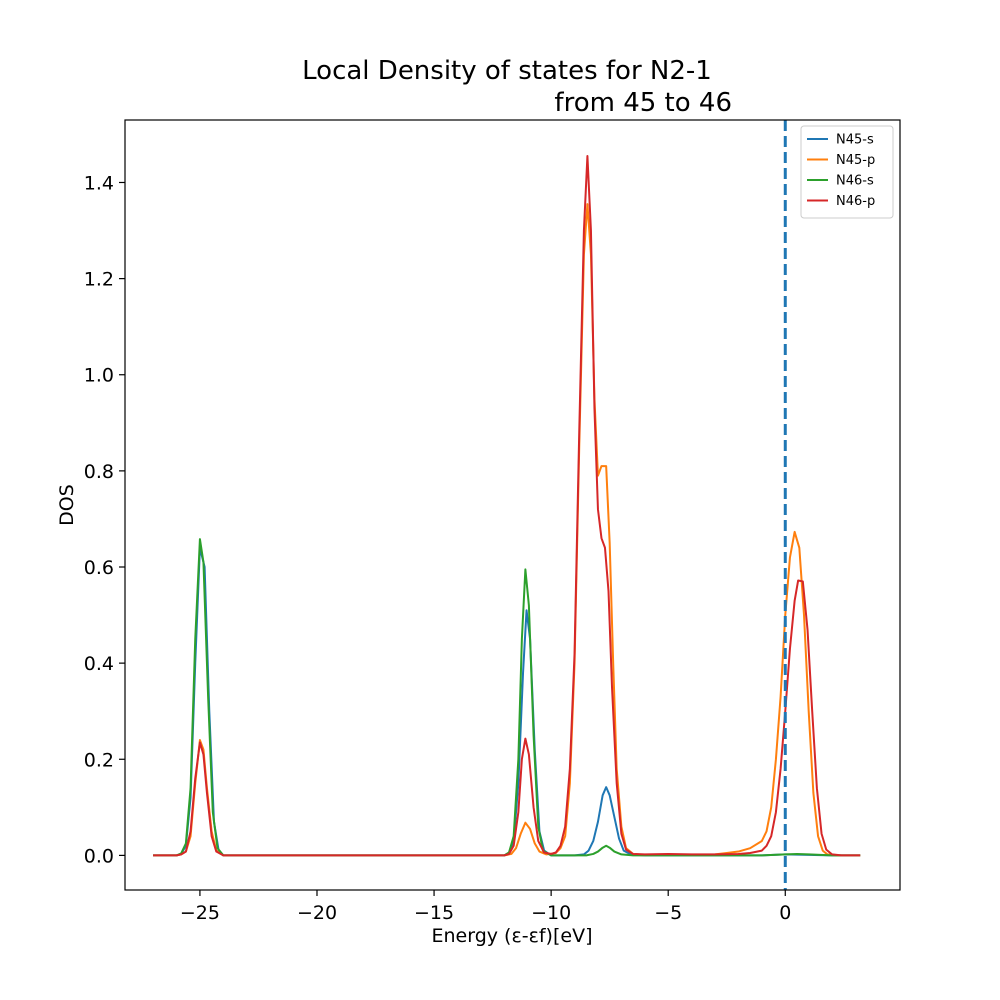 Image resolution: width=1000 pixels, height=1000 pixels. I want to click on legend-label: N46-s, so click(855, 181).